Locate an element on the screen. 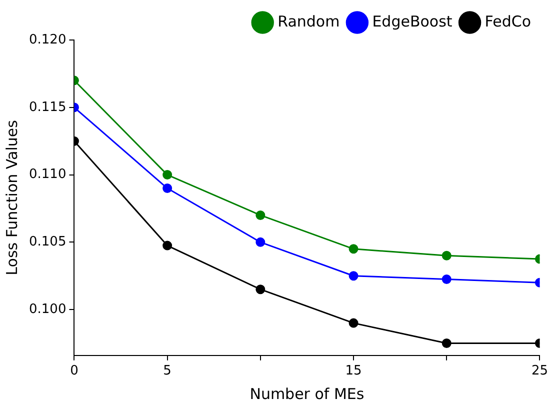 The width and height of the screenshot is (551, 408). y-tick-label: 0.120 is located at coordinates (47, 40).